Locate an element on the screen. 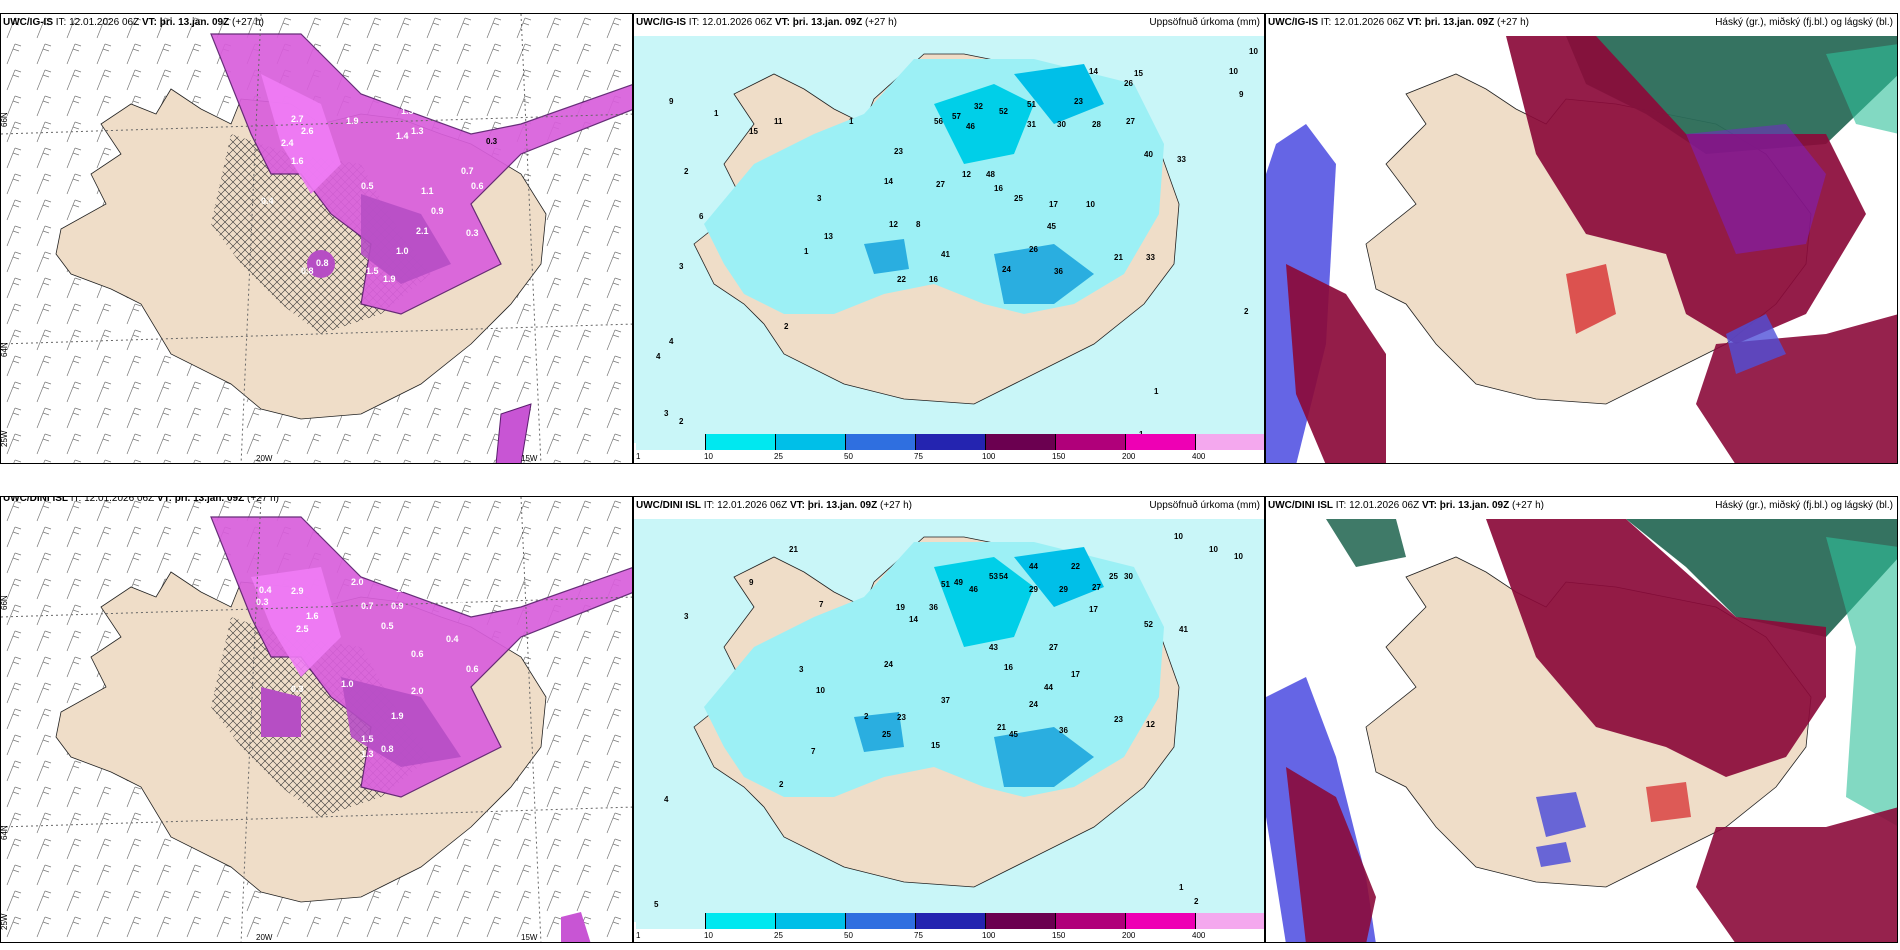 Image resolution: width=1900 pixels, height=950 pixels. svg-text: 52 is located at coordinates (1148, 624).